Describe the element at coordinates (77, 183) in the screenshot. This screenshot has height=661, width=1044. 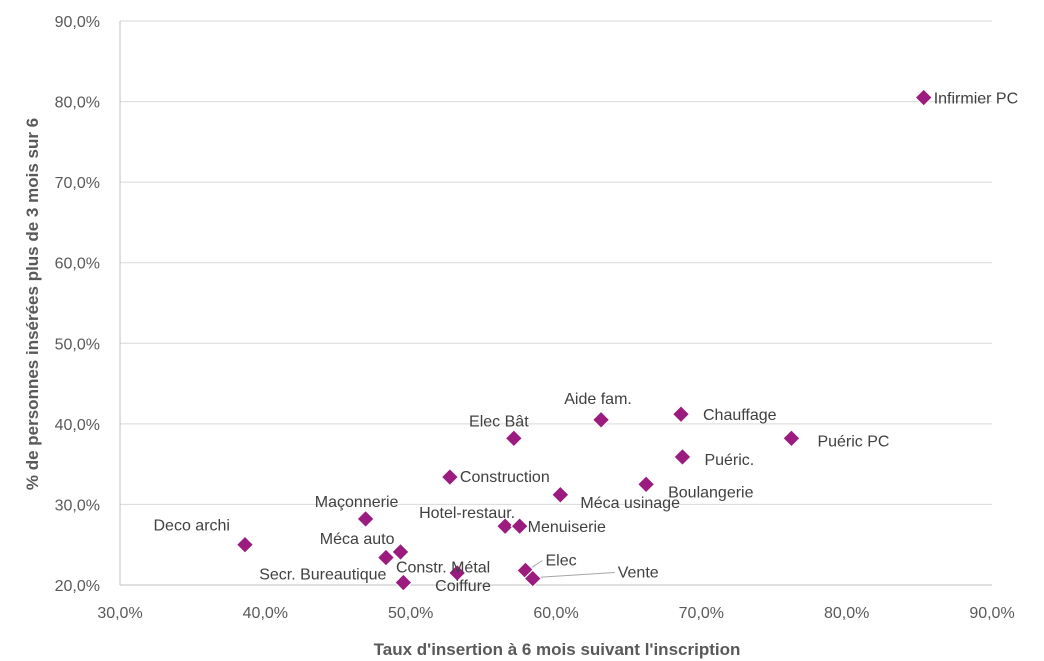
I see `y-tick-label: 70,0%` at that location.